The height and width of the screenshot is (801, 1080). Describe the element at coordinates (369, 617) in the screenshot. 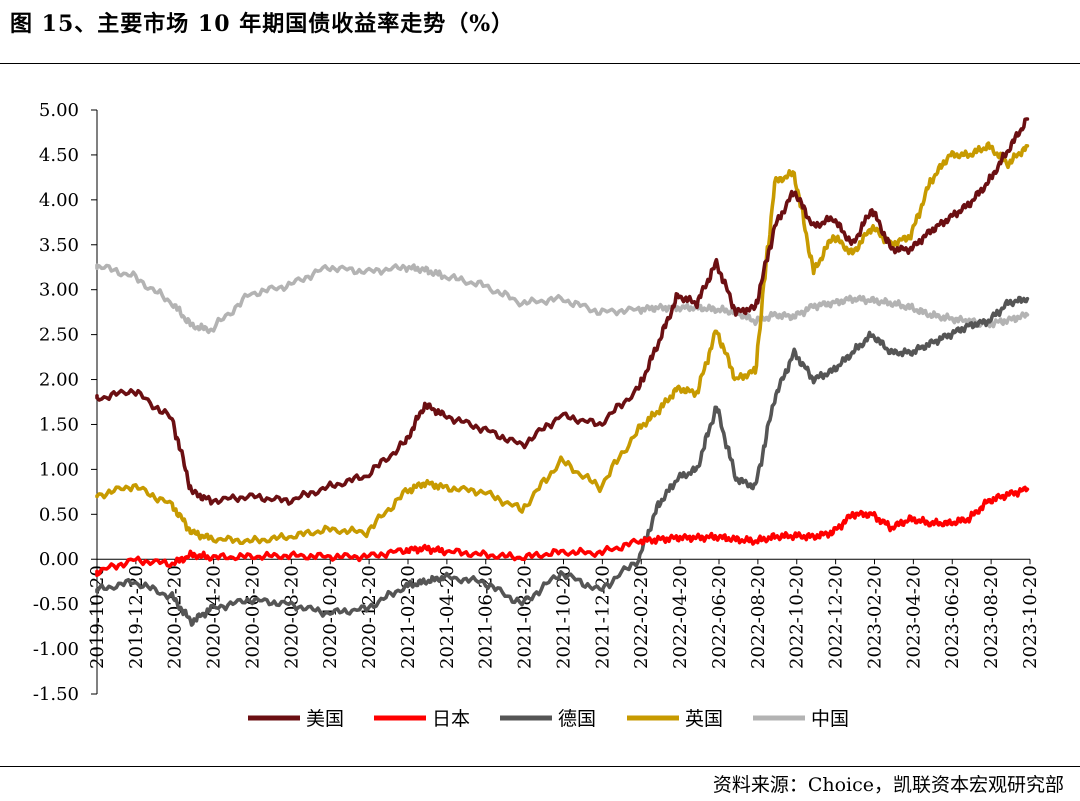

I see `x-tick-label: 2020-12-20` at that location.